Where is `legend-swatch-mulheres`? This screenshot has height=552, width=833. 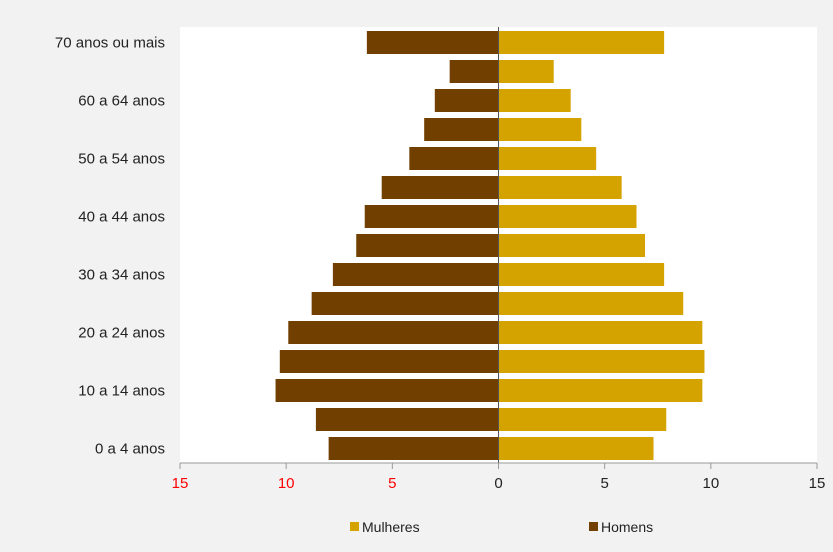
legend-swatch-mulheres is located at coordinates (354, 526).